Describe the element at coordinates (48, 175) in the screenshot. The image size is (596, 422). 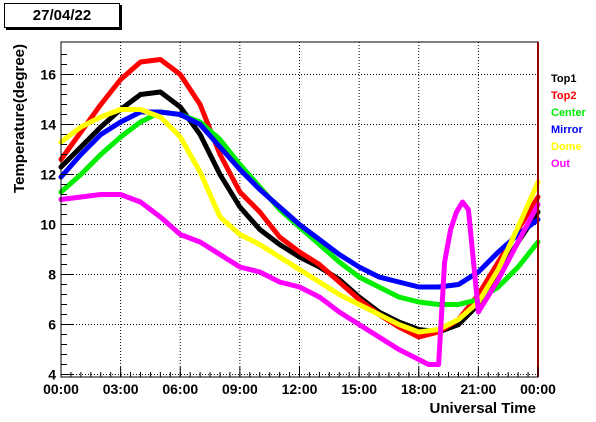
I see `y-tick-label: 12` at that location.